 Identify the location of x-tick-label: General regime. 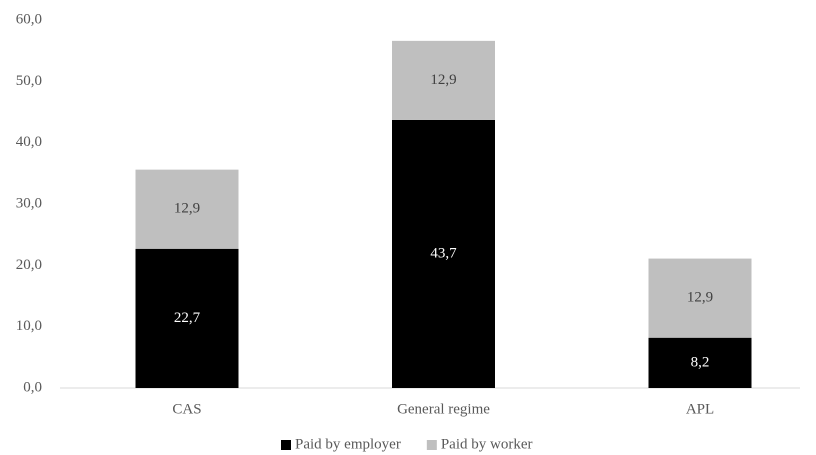
(443, 409).